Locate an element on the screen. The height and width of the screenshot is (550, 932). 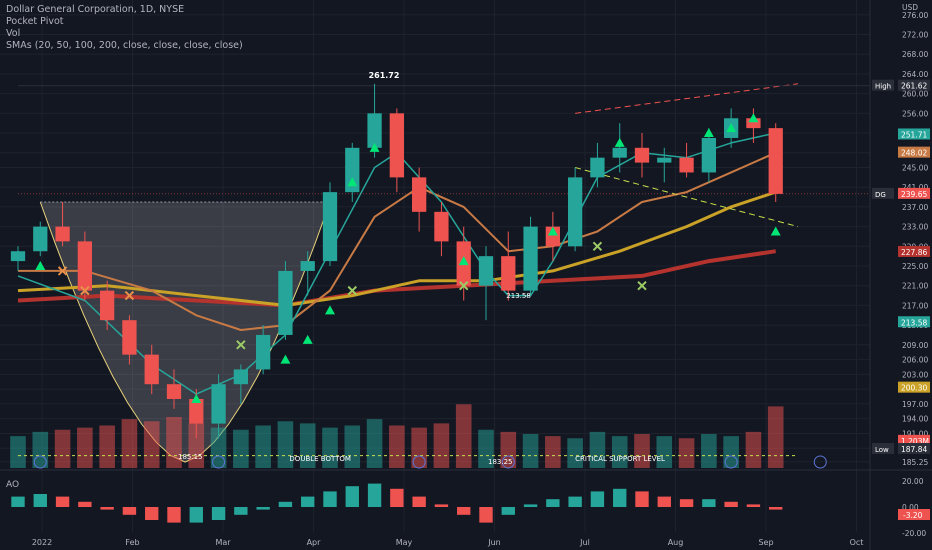
price-tag-value: 1.203M is located at coordinates (915, 441).